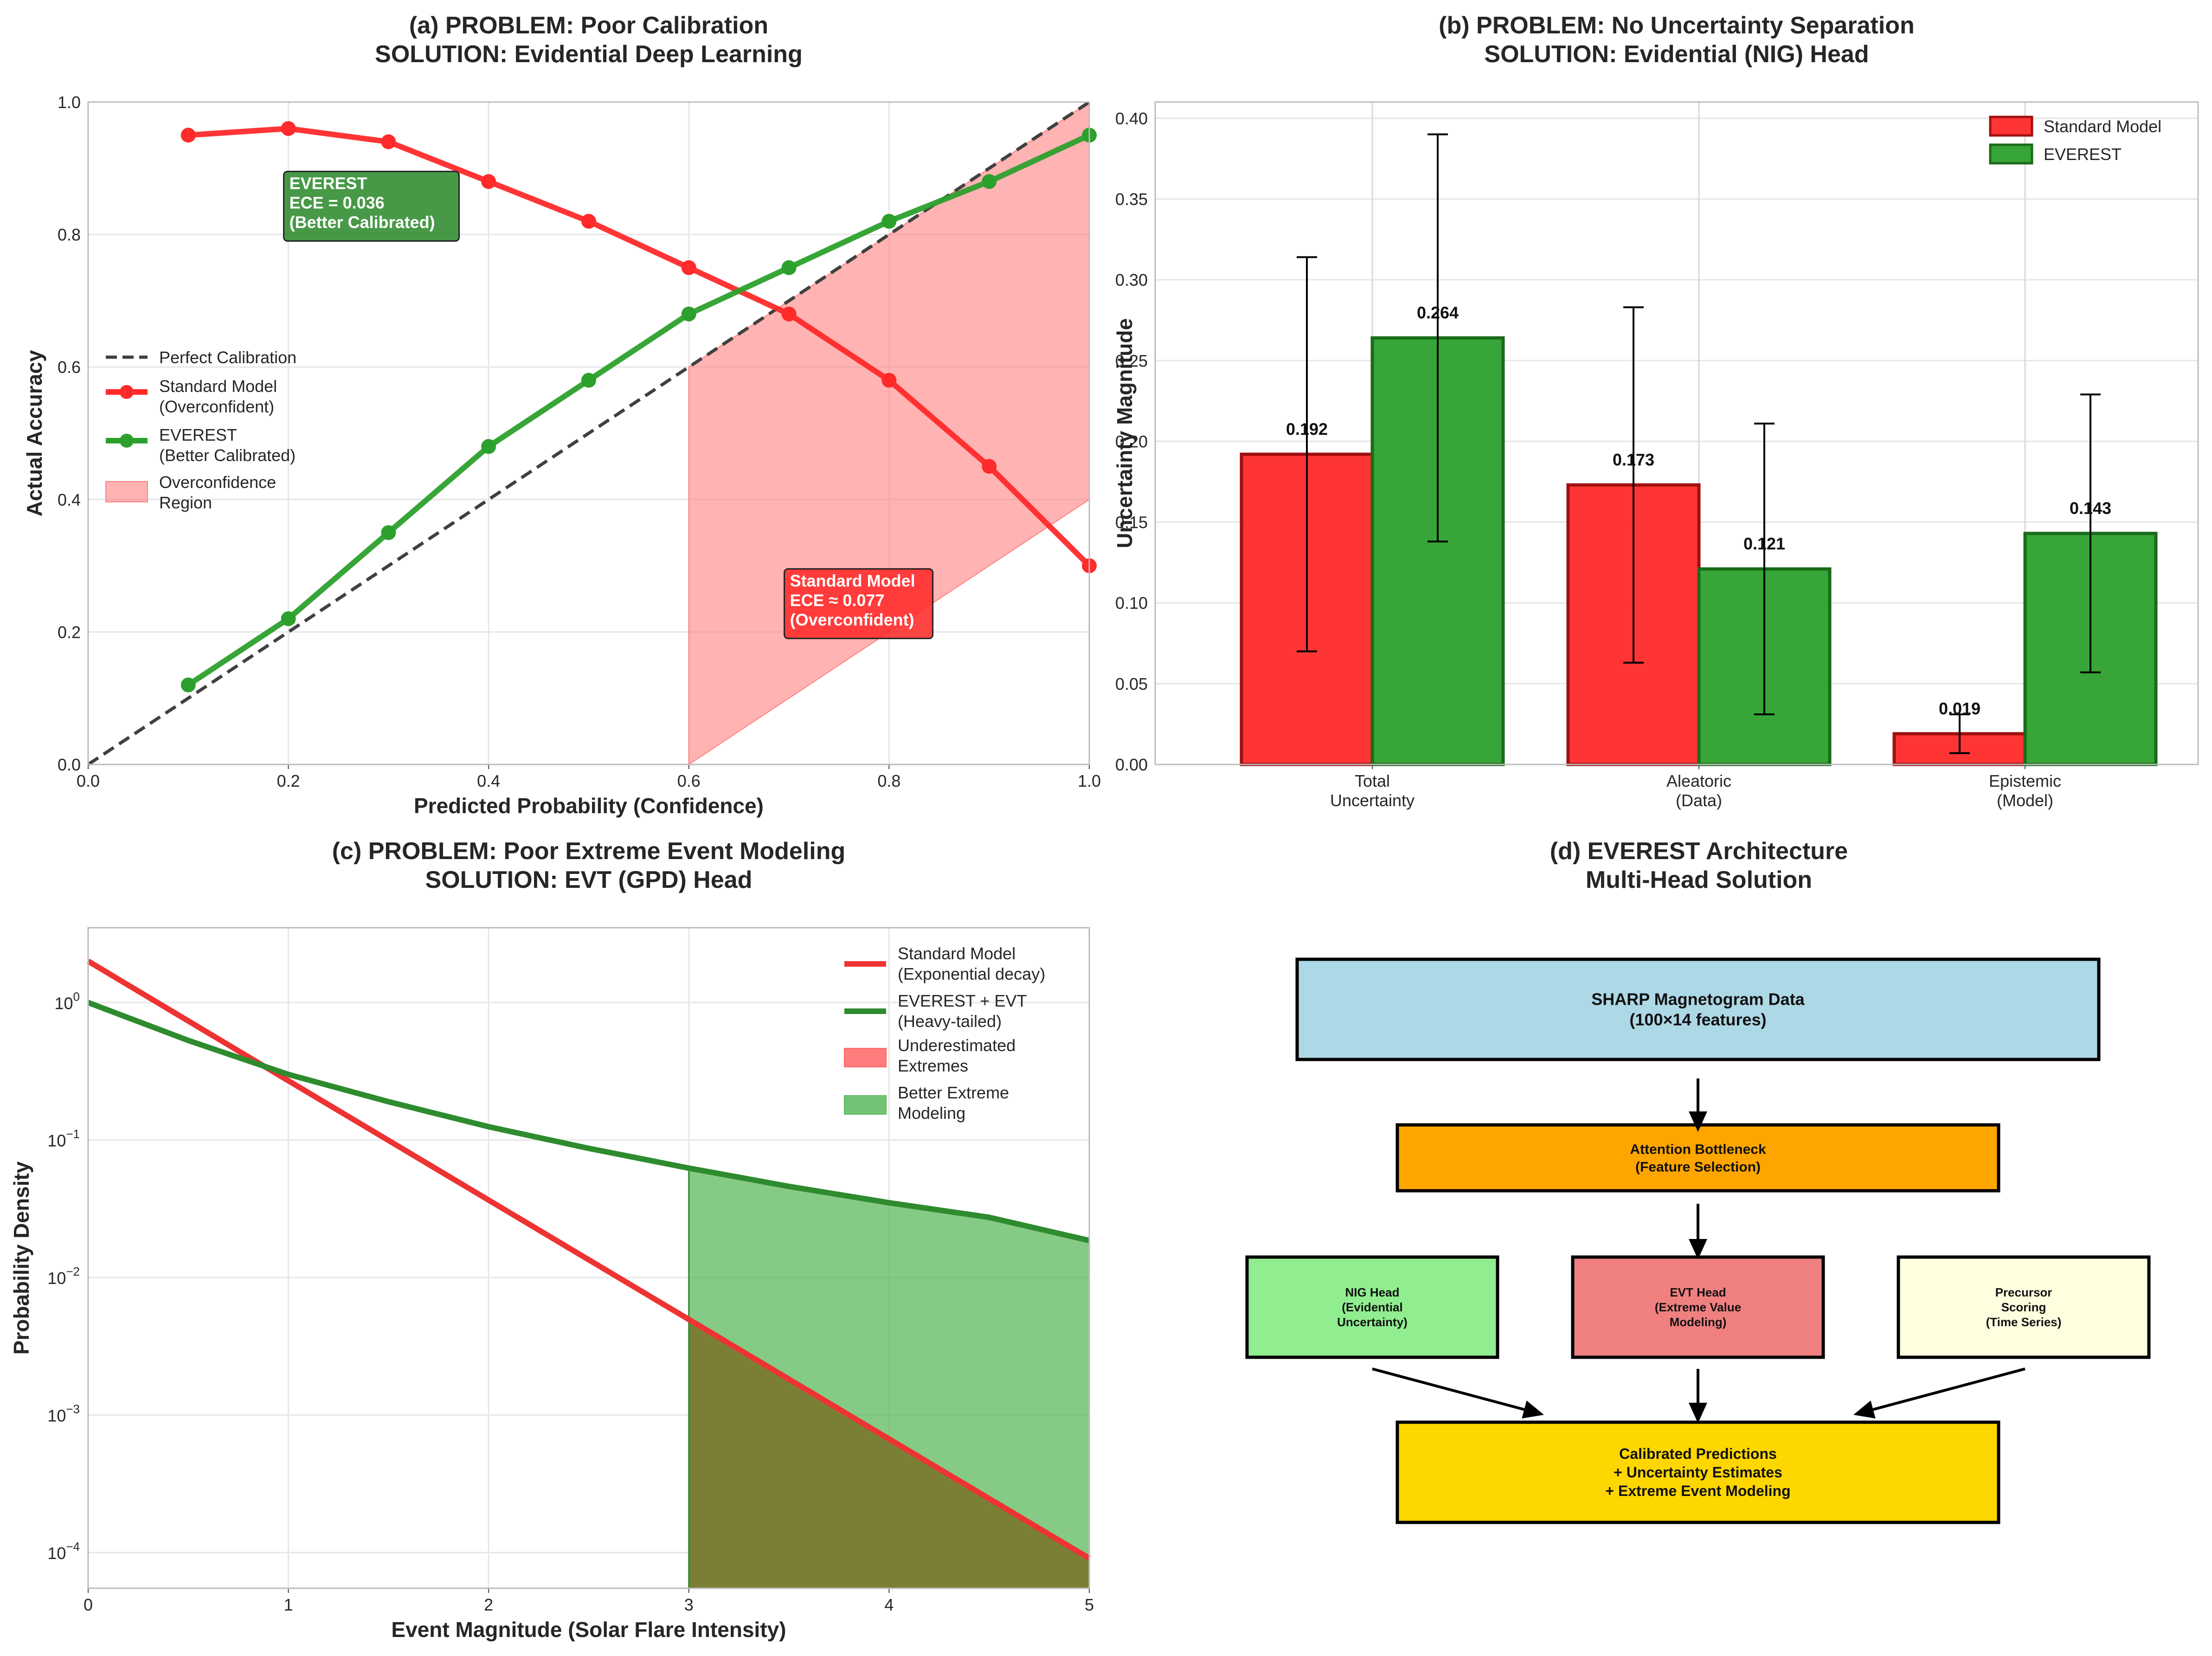  Describe the element at coordinates (1960, 708) in the screenshot. I see `bar-value-label: 0.019` at that location.